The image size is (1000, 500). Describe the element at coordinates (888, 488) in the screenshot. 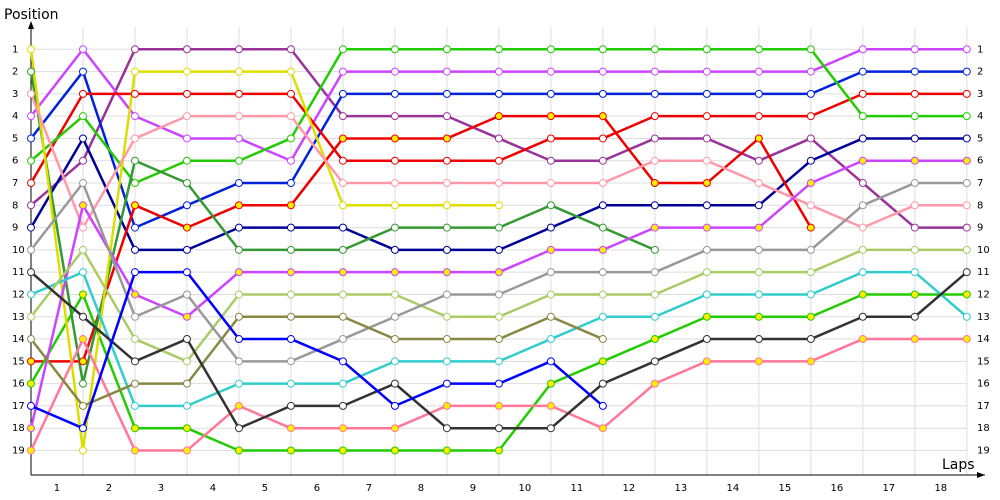

I see `x-tick-label: 17` at that location.